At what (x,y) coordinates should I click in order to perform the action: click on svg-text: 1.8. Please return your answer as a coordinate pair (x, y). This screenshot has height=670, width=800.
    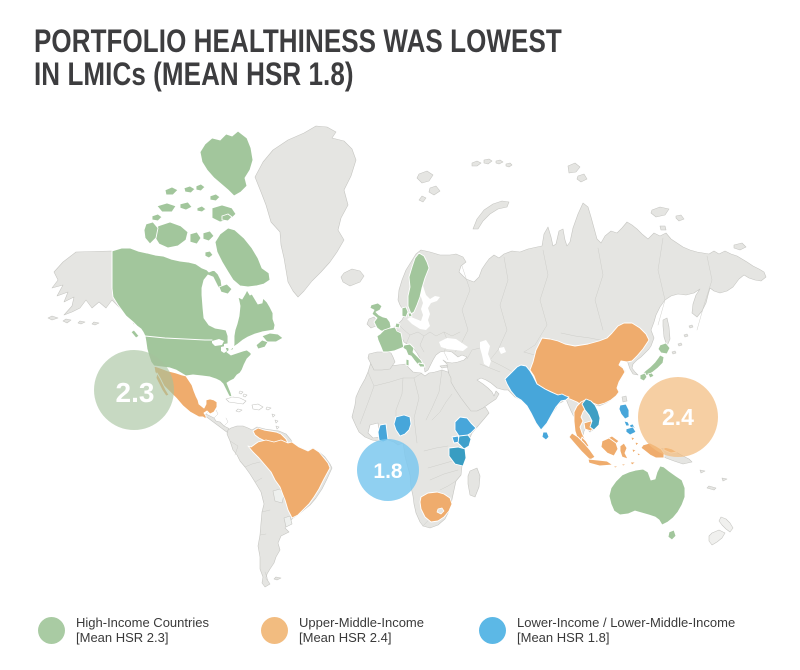
    Looking at the image, I should click on (388, 471).